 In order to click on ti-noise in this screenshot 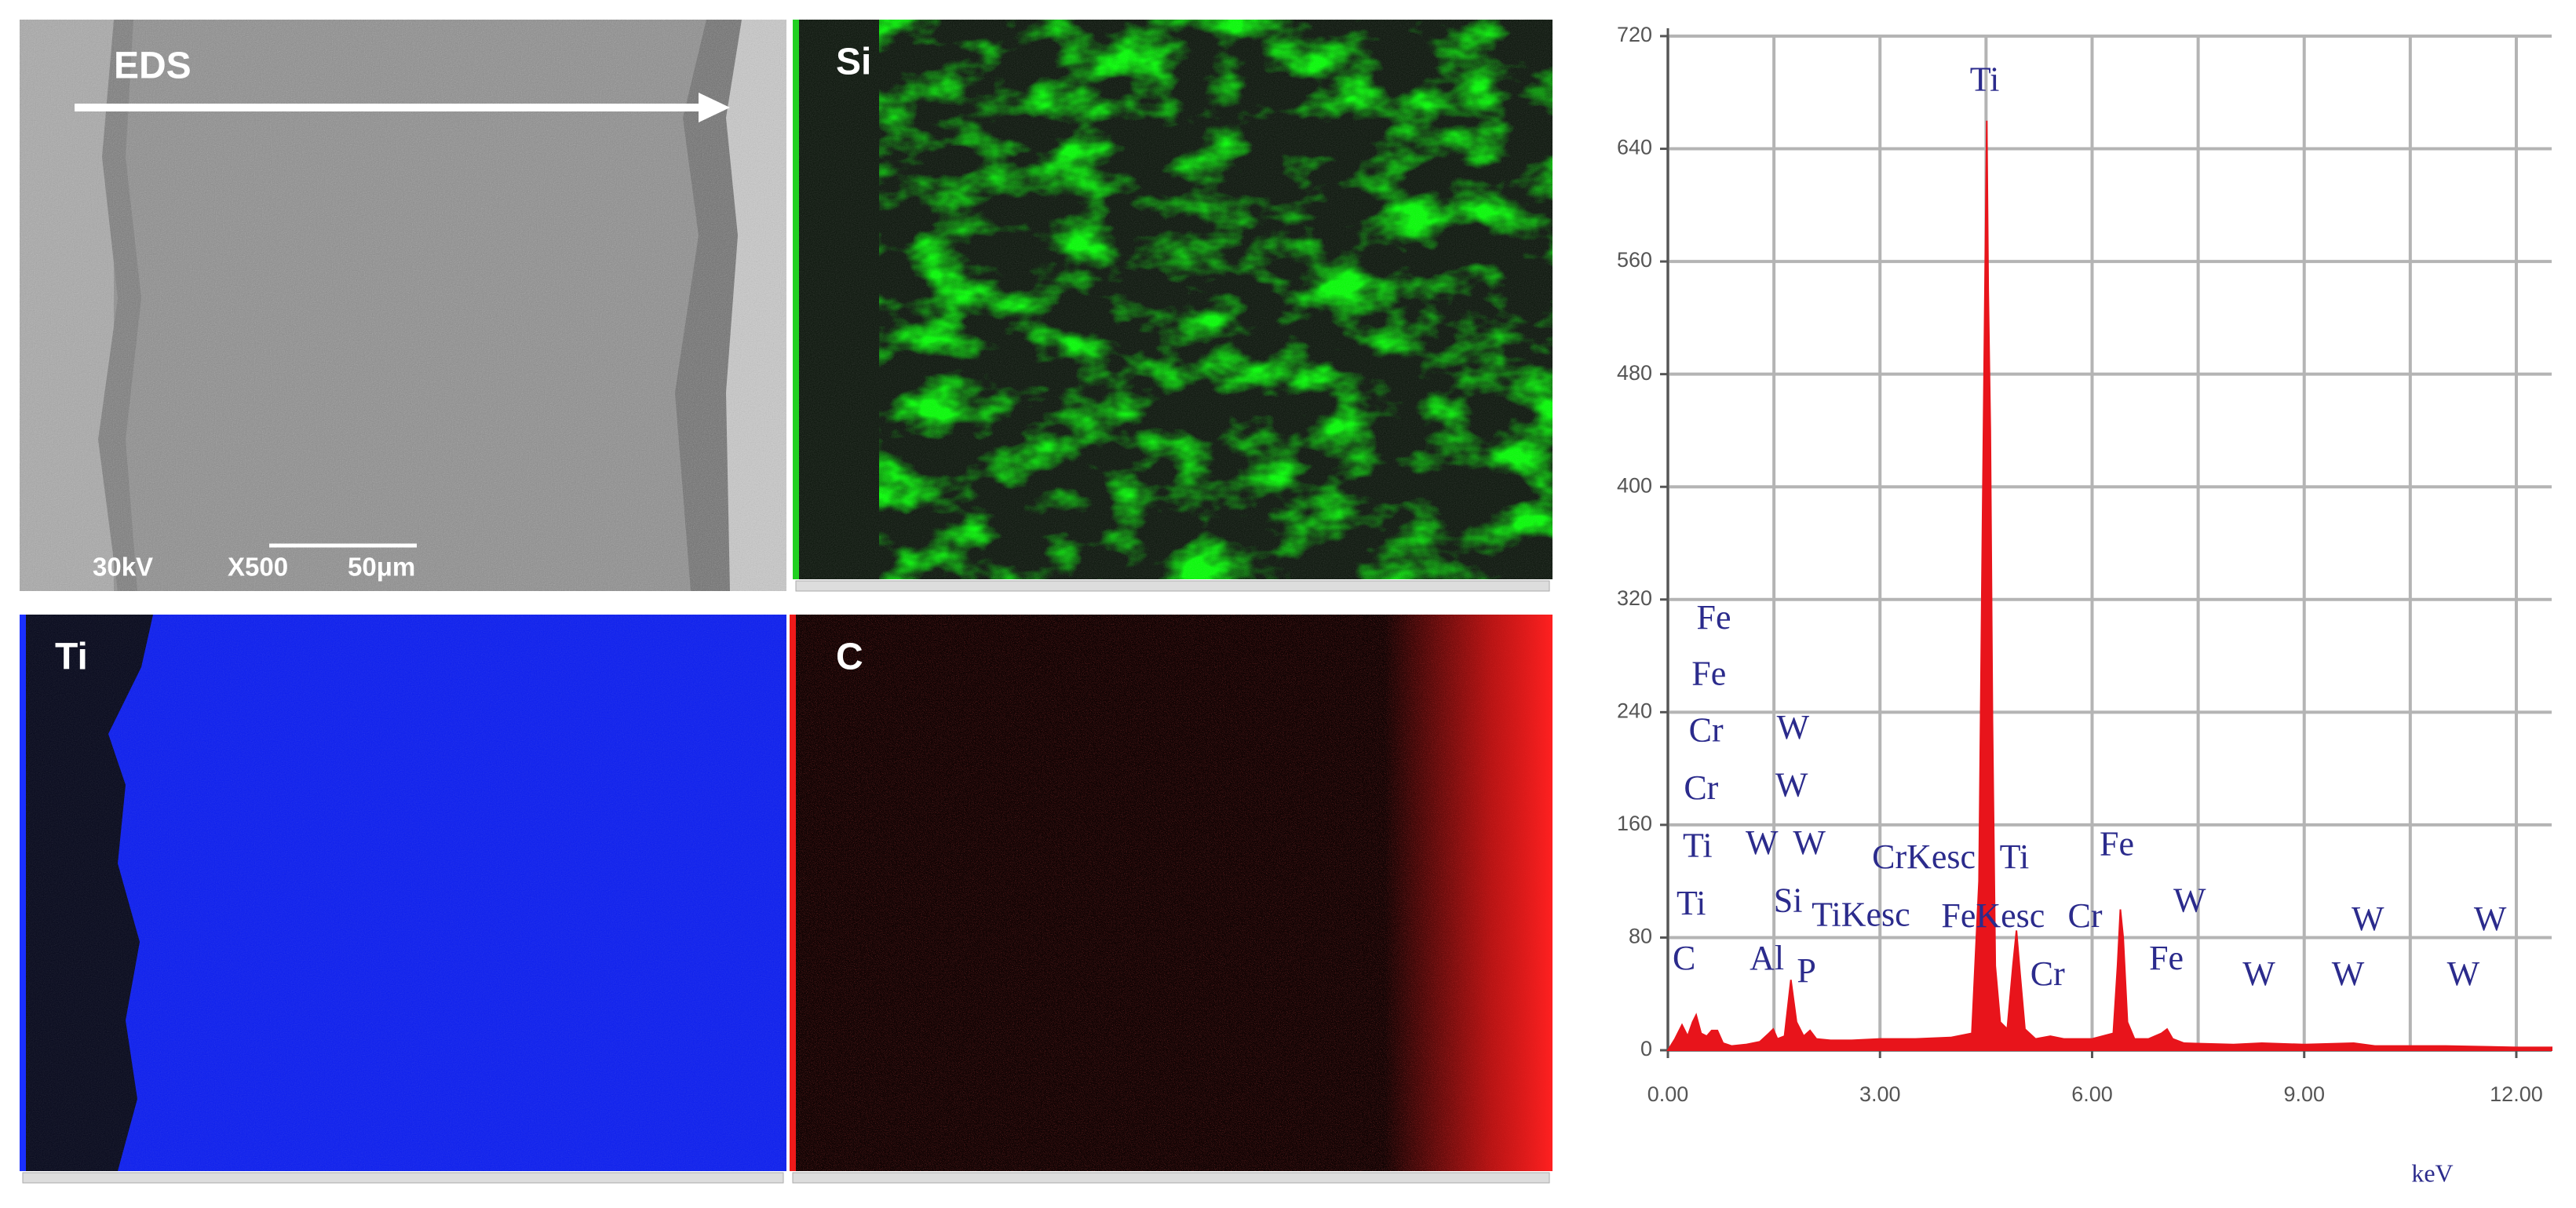, I will do `click(403, 893)`.